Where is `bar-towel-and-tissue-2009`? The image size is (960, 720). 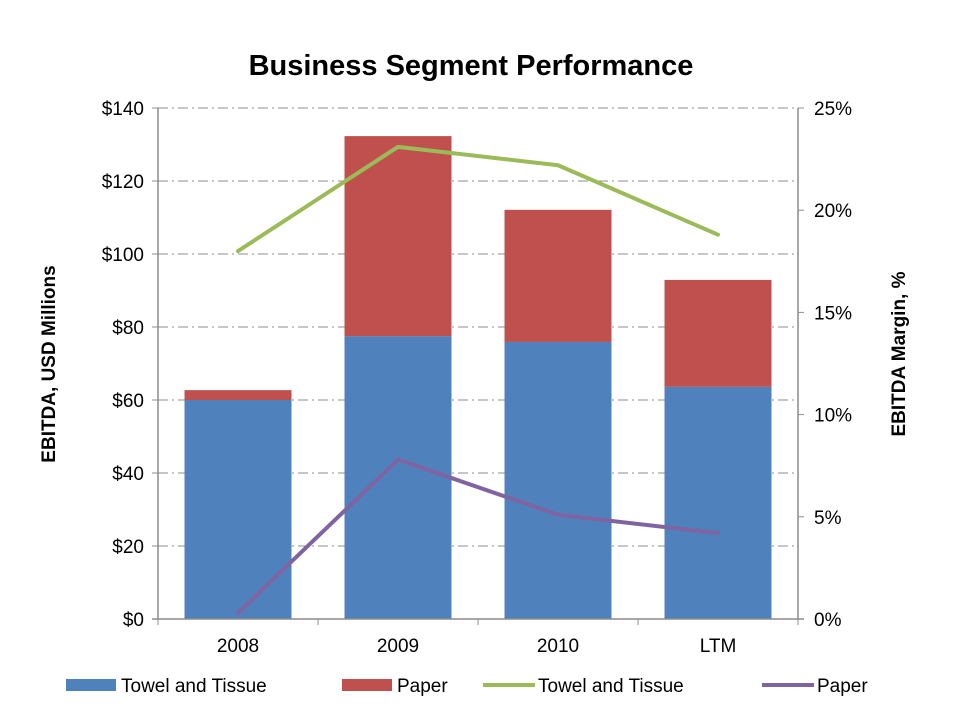 bar-towel-and-tissue-2009 is located at coordinates (398, 477).